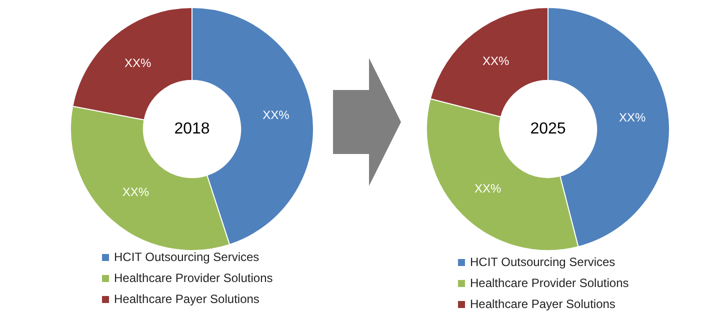 The height and width of the screenshot is (320, 705). I want to click on text: 2018, so click(192, 129).